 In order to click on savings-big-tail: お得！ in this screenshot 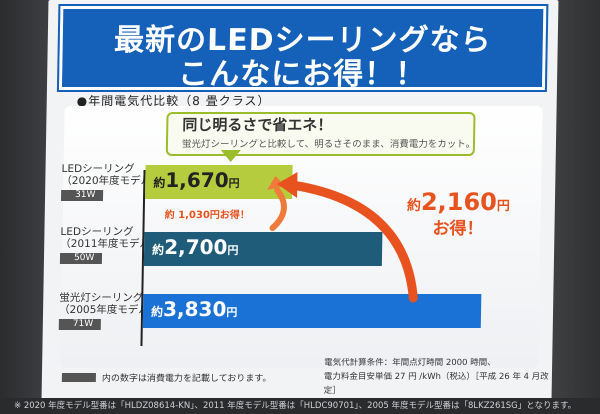, I will do `click(458, 229)`.